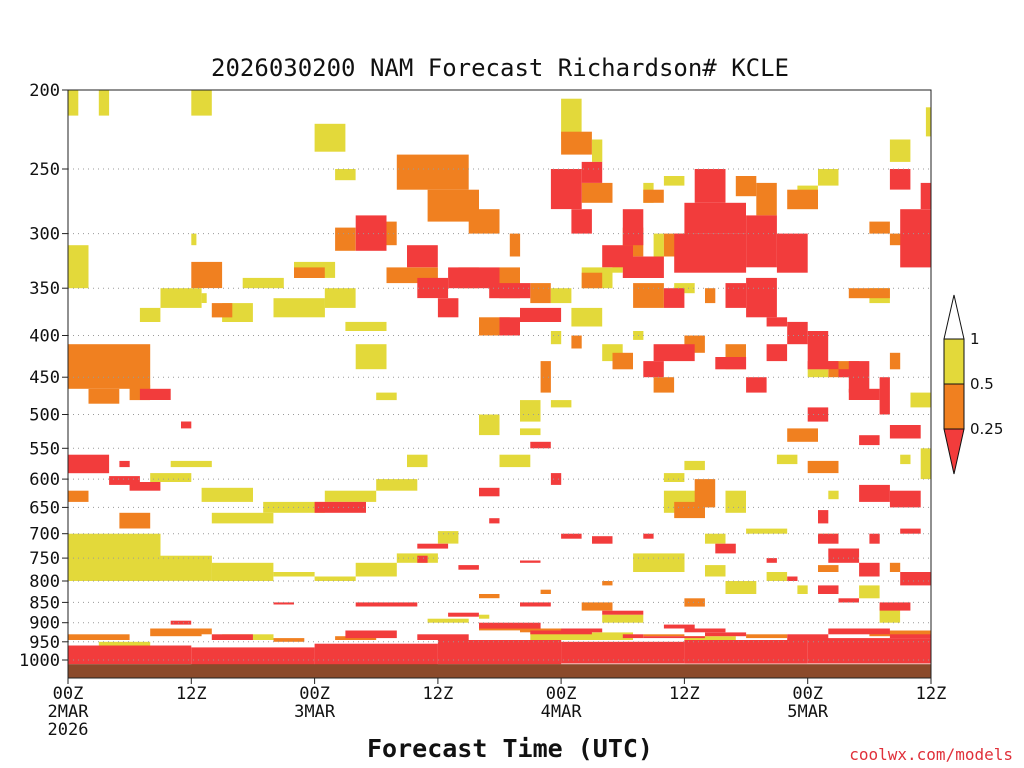  I want to click on x-tick-label: 5MAR, so click(808, 712).